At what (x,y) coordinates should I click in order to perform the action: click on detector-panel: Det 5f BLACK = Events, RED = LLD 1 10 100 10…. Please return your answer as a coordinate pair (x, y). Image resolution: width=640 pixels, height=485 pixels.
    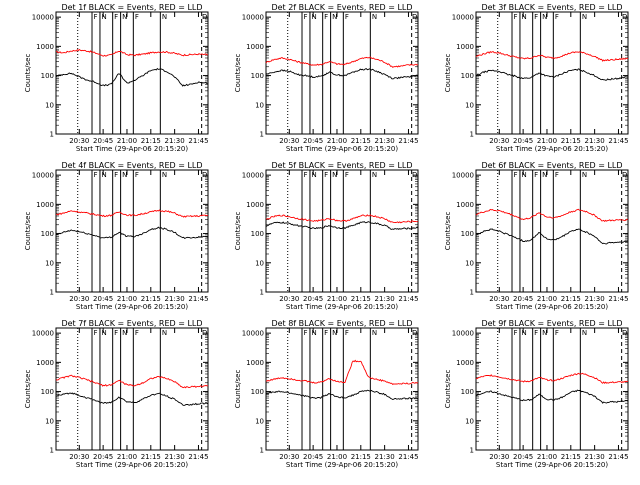
    Looking at the image, I should click on (326, 236).